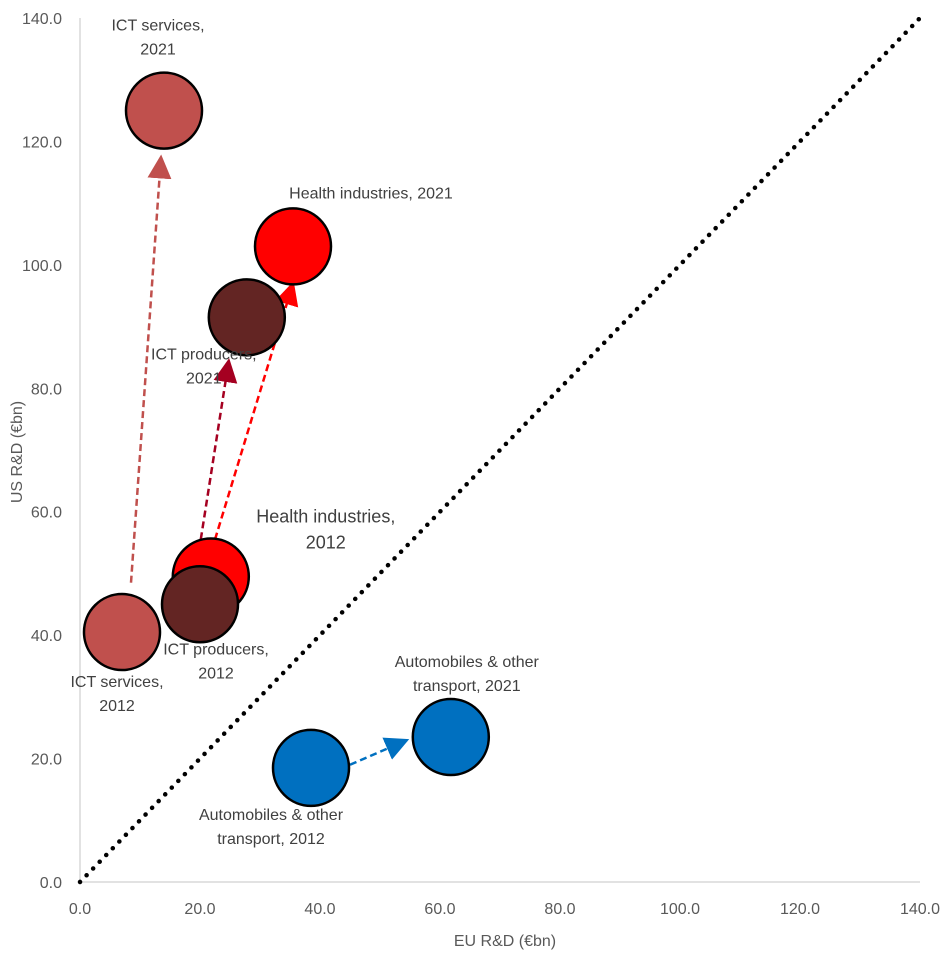 The width and height of the screenshot is (949, 957). I want to click on y-tick-label: 80.0, so click(46, 389).